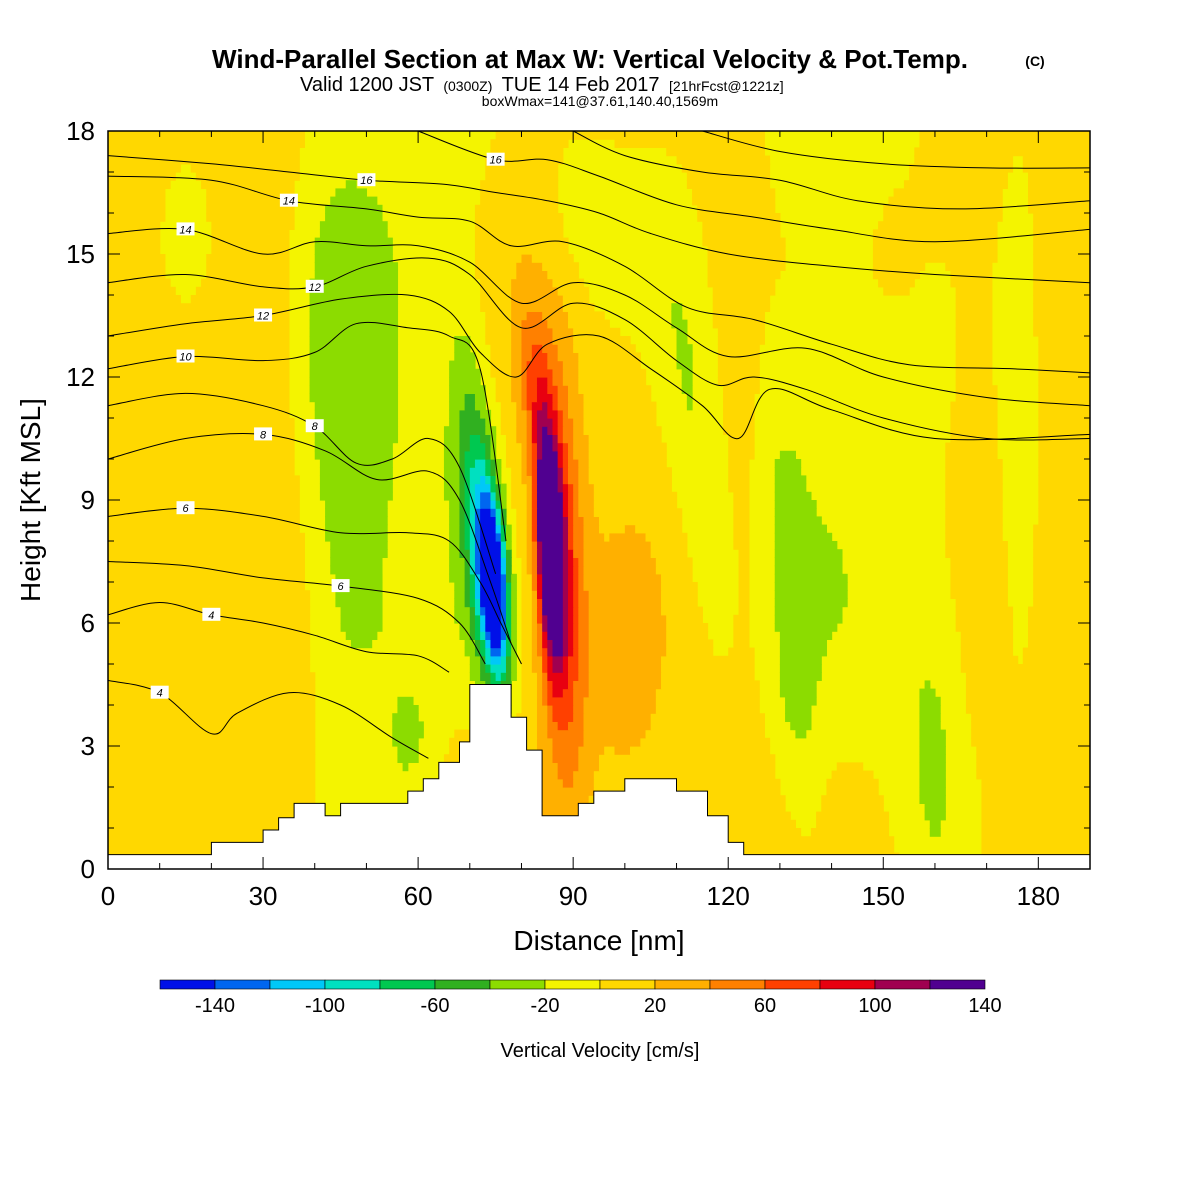 The height and width of the screenshot is (1200, 1200). I want to click on colorbar: -140 -100 -60 -20 20 60 100 140, so click(580, 998).